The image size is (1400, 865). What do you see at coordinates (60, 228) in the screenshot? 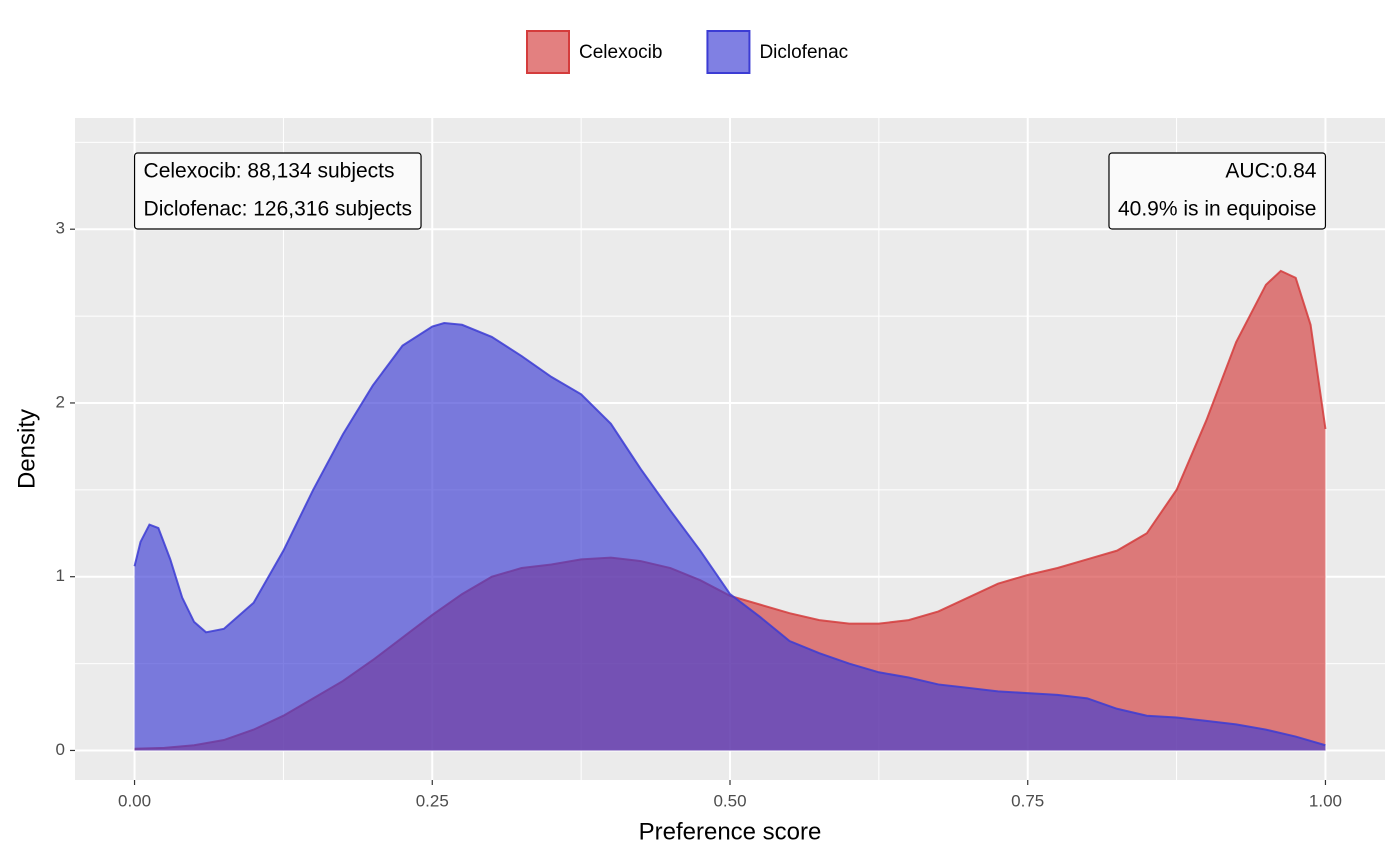
I see `y-tick-label: 3` at bounding box center [60, 228].